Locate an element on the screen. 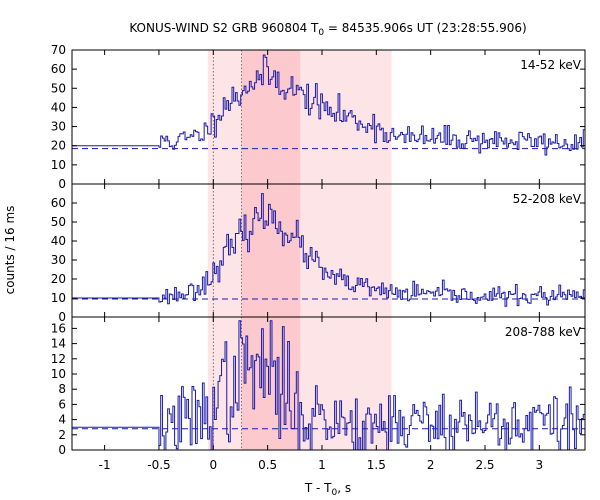 The width and height of the screenshot is (600, 500). x-tick-label: 2.5 is located at coordinates (484, 465).